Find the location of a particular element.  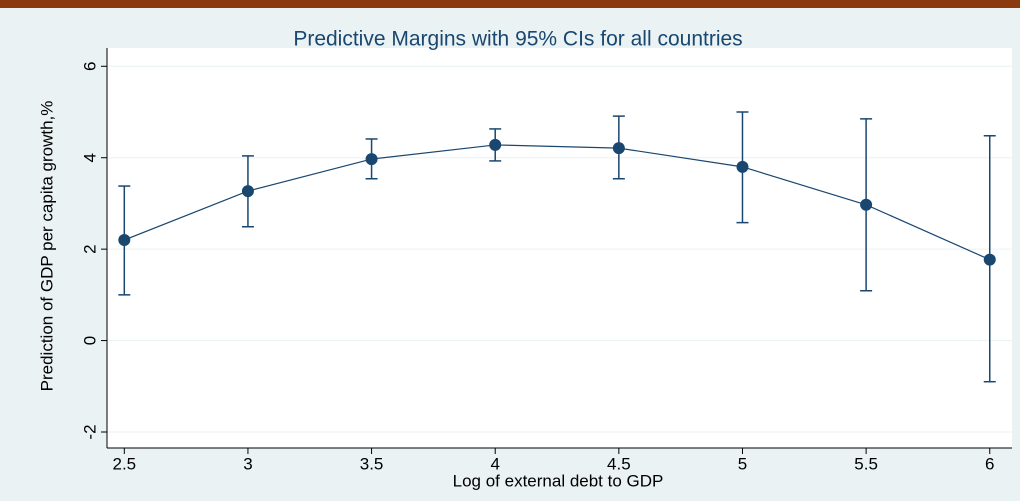

x-tick-label: 5.5 is located at coordinates (866, 463).